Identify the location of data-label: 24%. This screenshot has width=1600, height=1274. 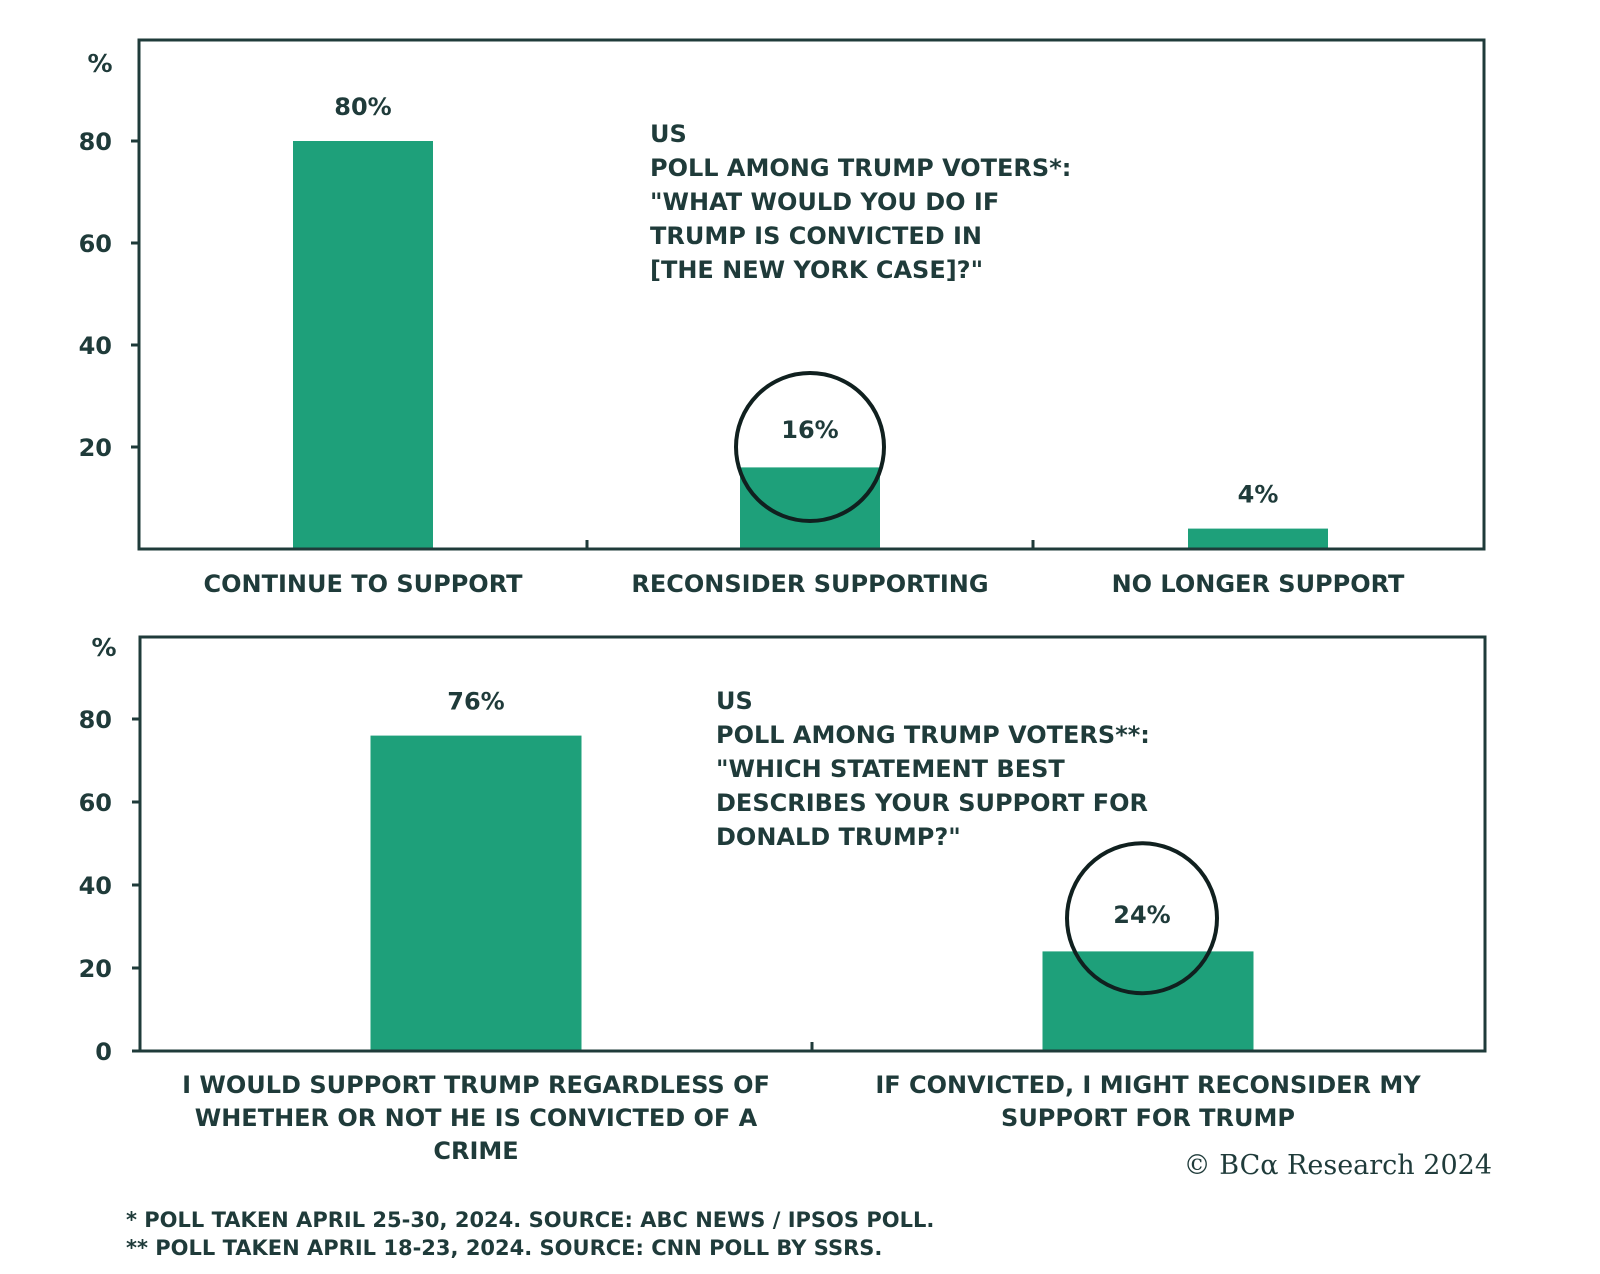
(1141, 915).